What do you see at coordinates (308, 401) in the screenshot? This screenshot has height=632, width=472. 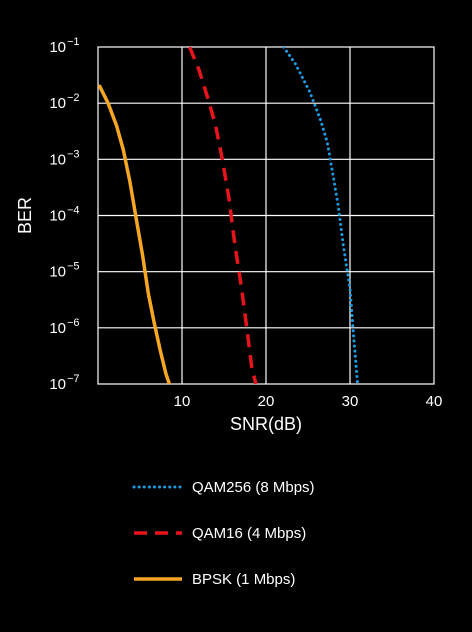 I see `x-axis-ticks: 10 20 30 40` at bounding box center [308, 401].